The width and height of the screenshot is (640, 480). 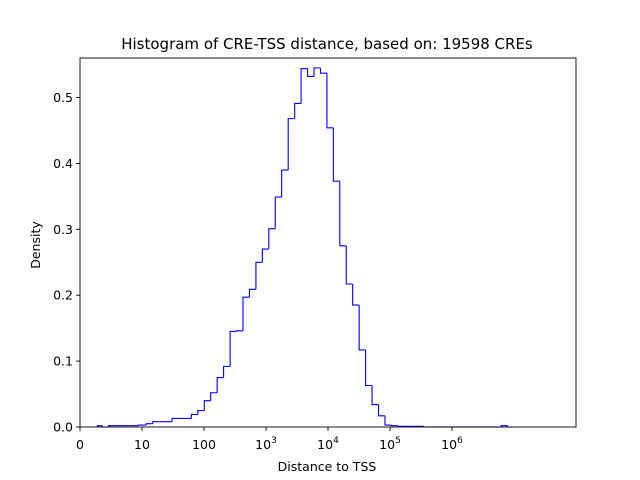 I want to click on y-tick-label: 0.4, so click(x=63, y=163).